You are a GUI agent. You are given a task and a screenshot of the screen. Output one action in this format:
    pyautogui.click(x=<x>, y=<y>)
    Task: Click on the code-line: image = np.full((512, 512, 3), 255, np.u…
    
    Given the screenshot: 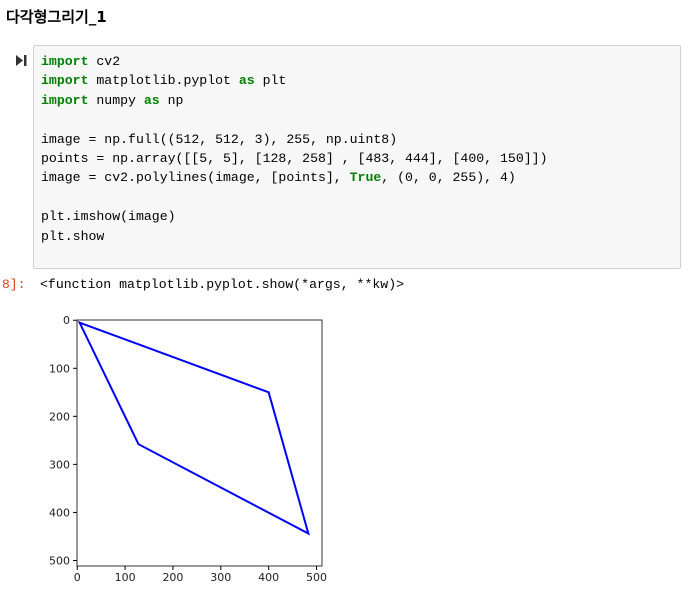 What is the action you would take?
    pyautogui.click(x=294, y=139)
    